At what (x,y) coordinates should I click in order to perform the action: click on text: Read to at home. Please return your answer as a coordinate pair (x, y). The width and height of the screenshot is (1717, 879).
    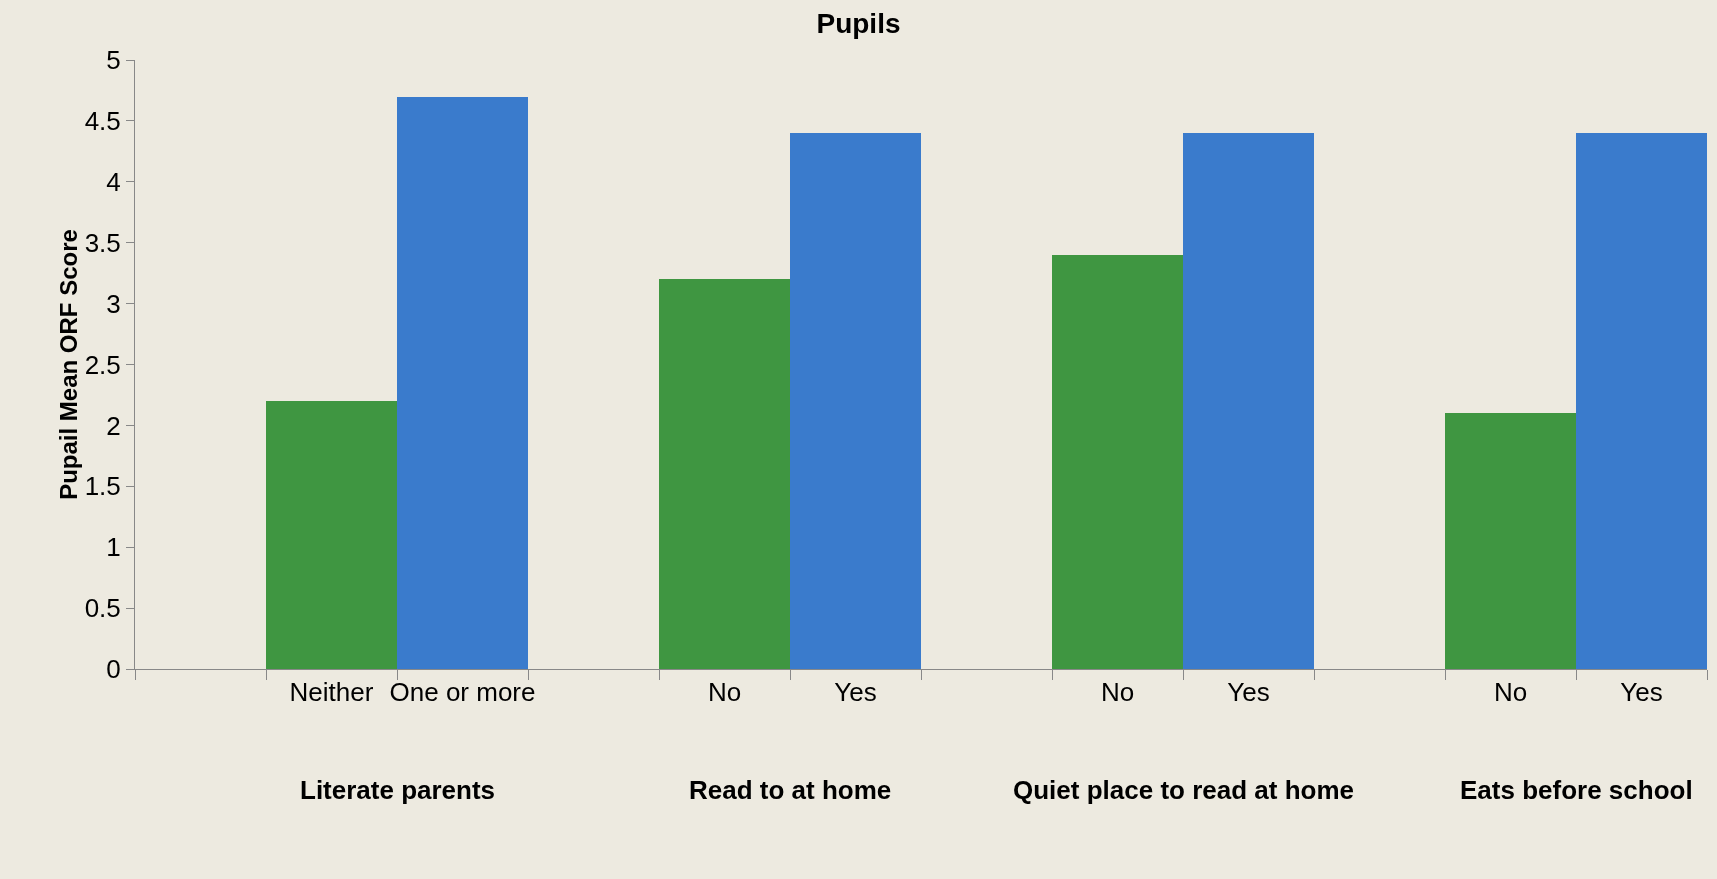
    Looking at the image, I should click on (790, 790).